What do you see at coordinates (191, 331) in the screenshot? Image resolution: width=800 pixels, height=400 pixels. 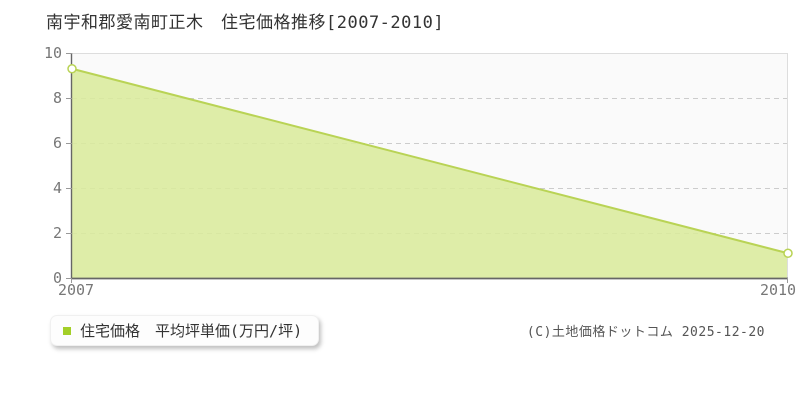 I see `legend-series-label: 住宅価格 平均坪単価(万円/坪)` at bounding box center [191, 331].